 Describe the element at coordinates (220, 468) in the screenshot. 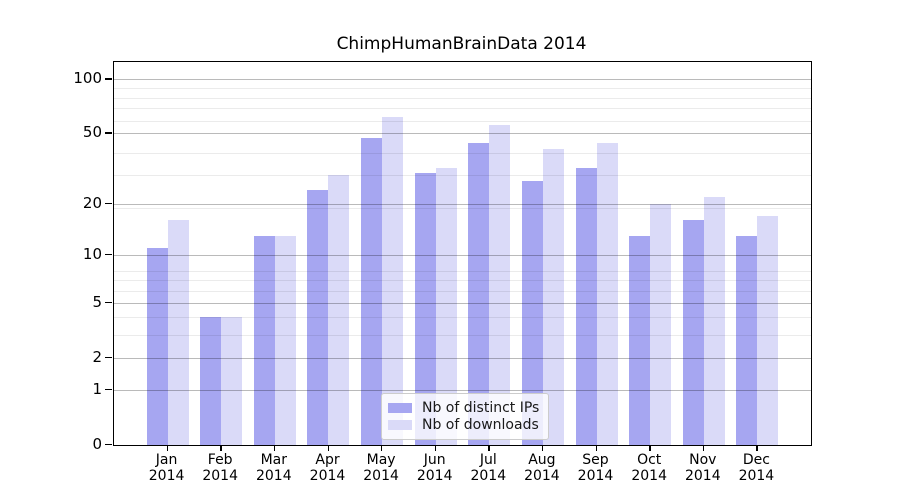

I see `x-tick-label-feb: Feb 2014` at that location.